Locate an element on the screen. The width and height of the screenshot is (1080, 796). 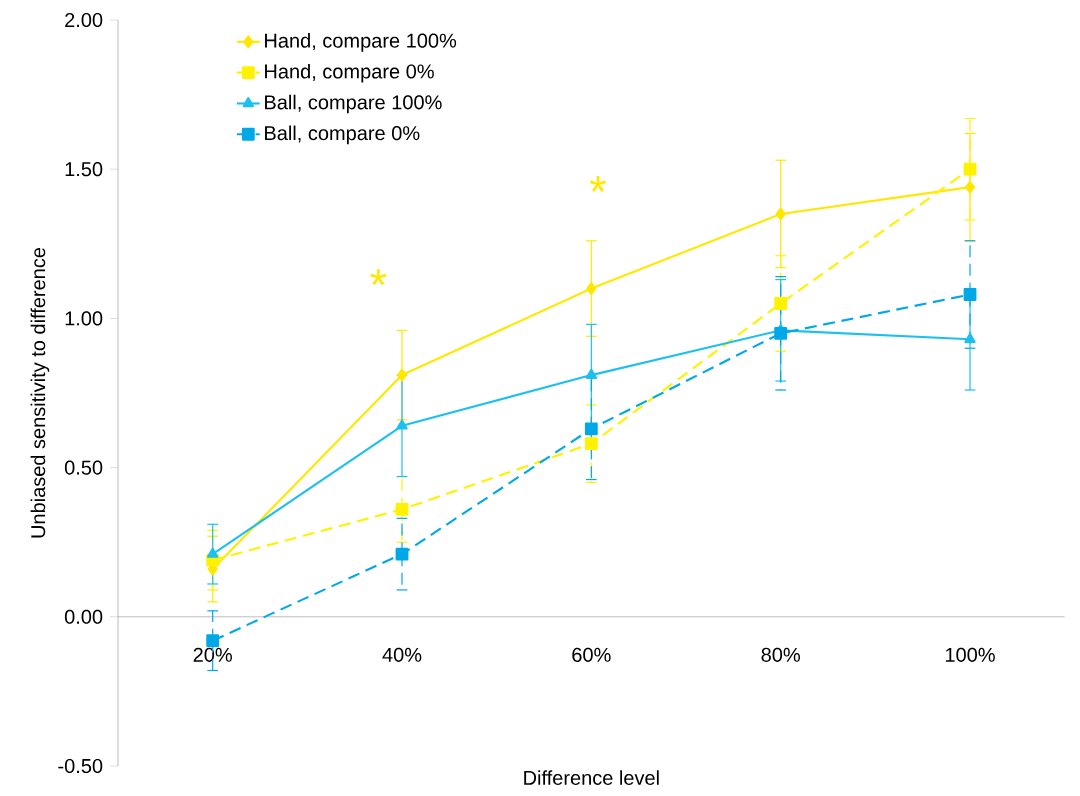
y-tick-label: 2.00 is located at coordinates (84, 20).